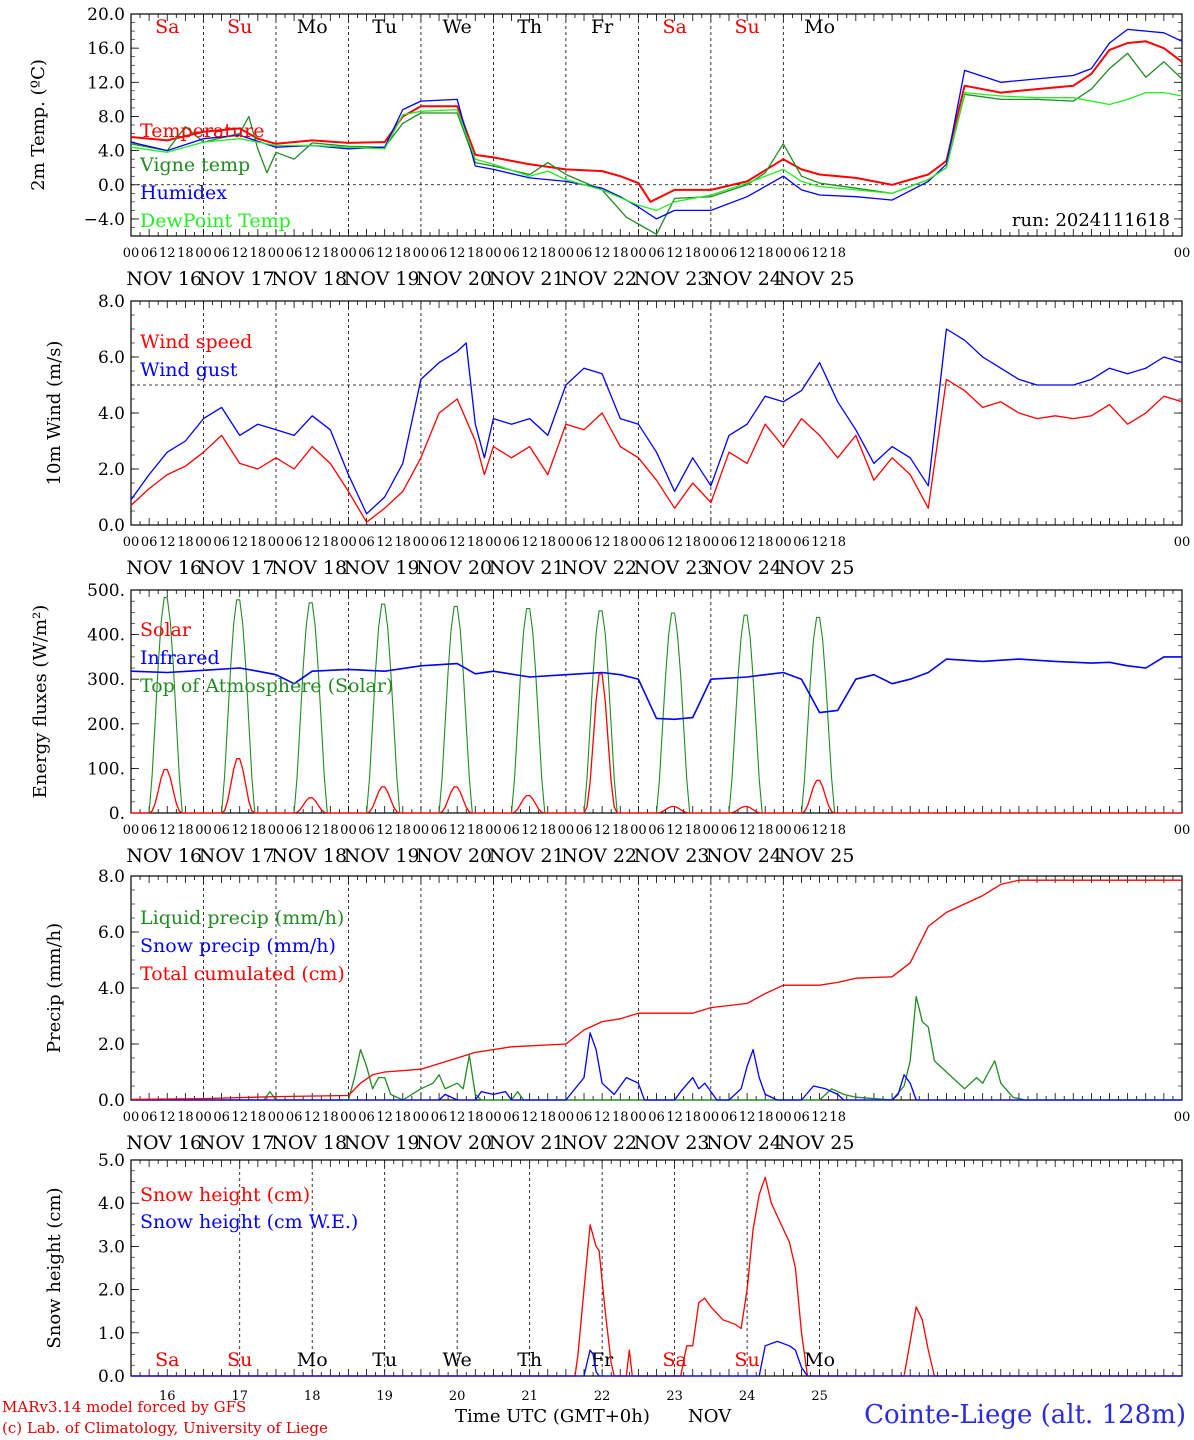 The width and height of the screenshot is (1194, 1440). What do you see at coordinates (602, 27) in the screenshot?
I see `weekday-label: Fr` at bounding box center [602, 27].